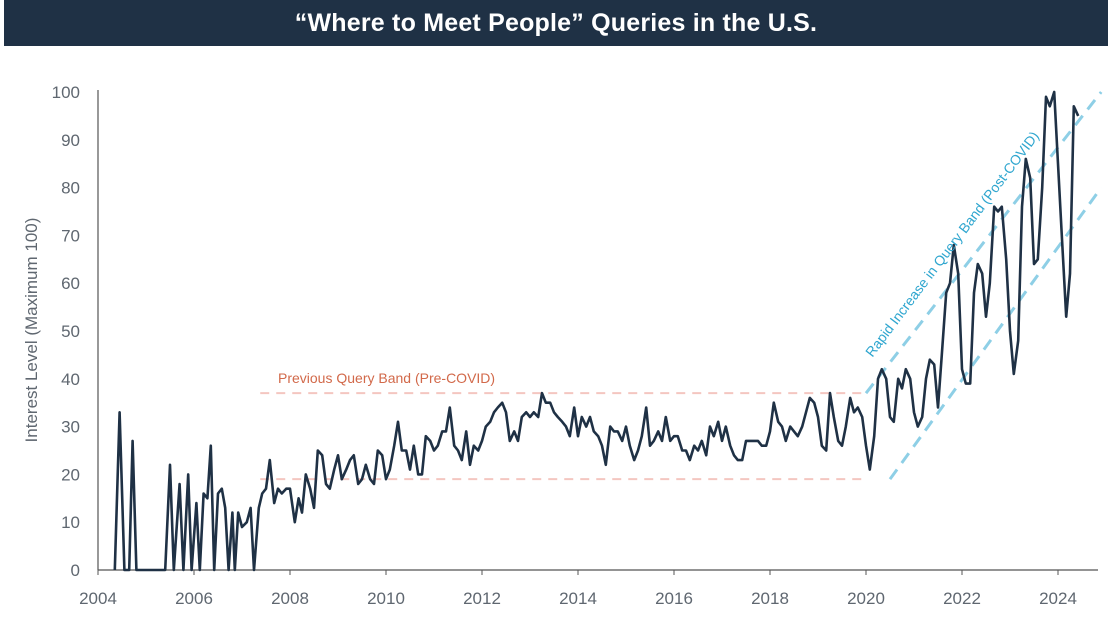  What do you see at coordinates (578, 598) in the screenshot?
I see `x-tick-label: 2014` at bounding box center [578, 598].